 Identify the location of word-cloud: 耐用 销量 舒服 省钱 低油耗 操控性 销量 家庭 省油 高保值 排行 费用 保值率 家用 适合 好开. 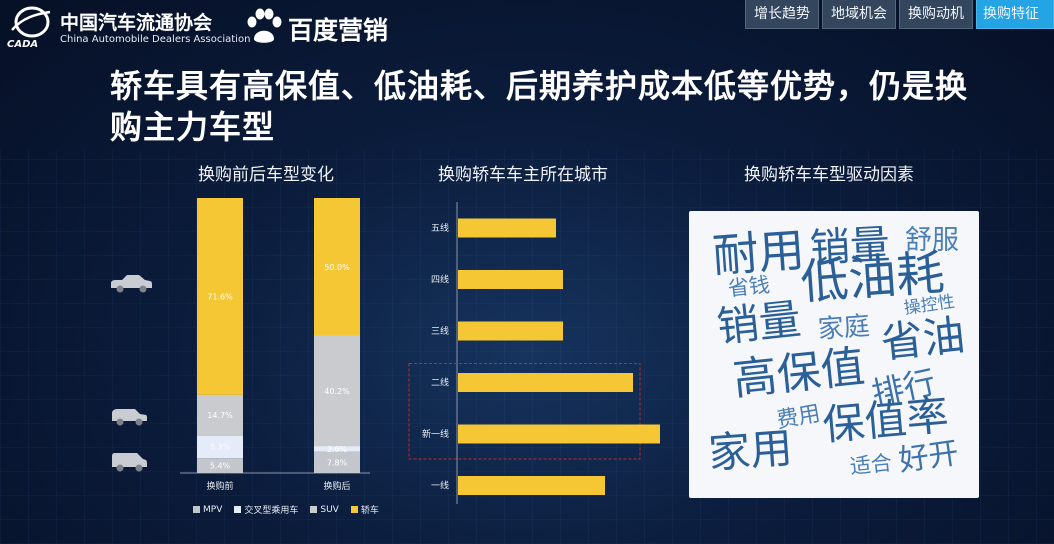
(834, 354).